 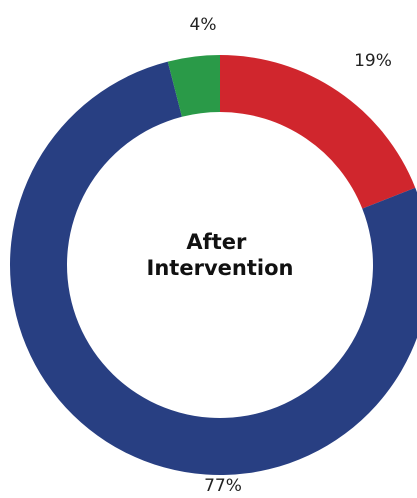 I want to click on center-label-line-2: Intervention, so click(x=220, y=268).